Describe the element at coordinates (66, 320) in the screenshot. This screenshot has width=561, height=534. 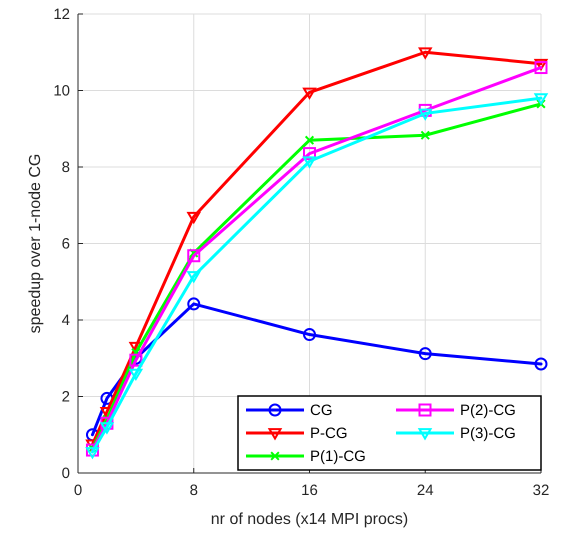
I see `y-tick-label: 4` at that location.